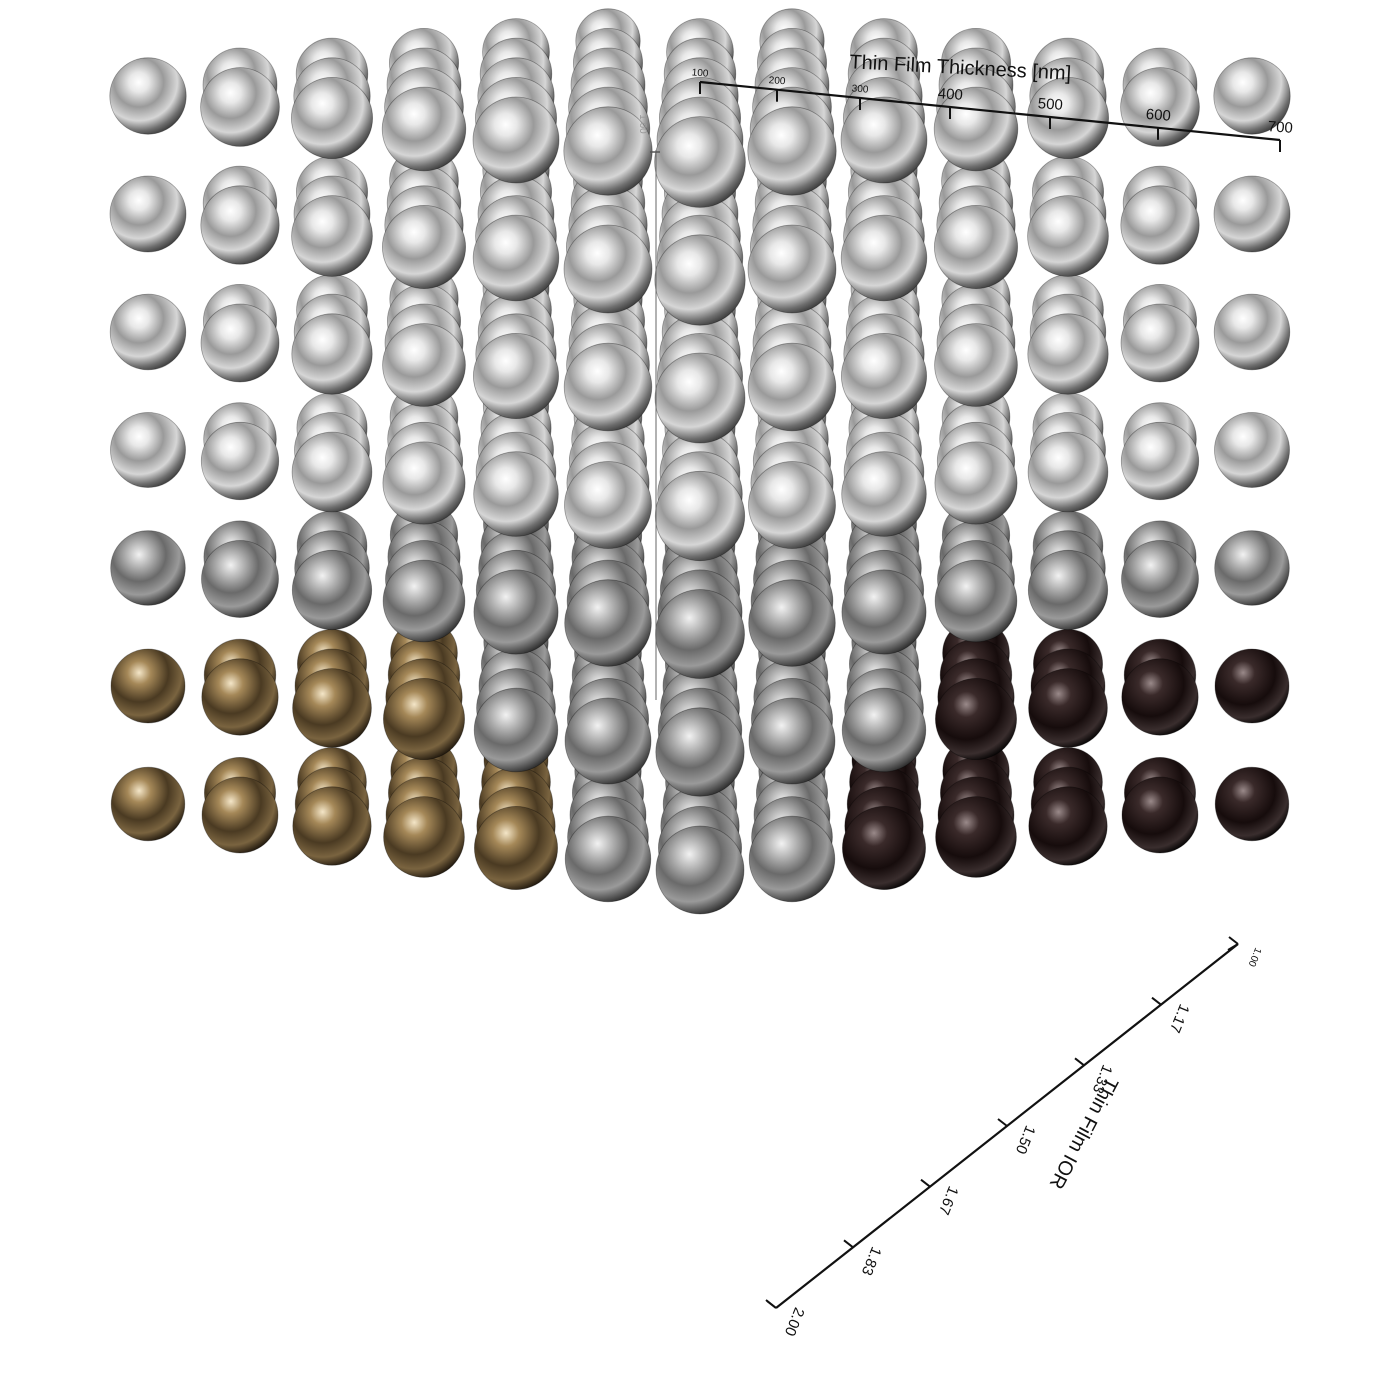 The height and width of the screenshot is (1400, 1400). Describe the element at coordinates (950, 94) in the screenshot. I see `thickness-tick-label: 400` at that location.